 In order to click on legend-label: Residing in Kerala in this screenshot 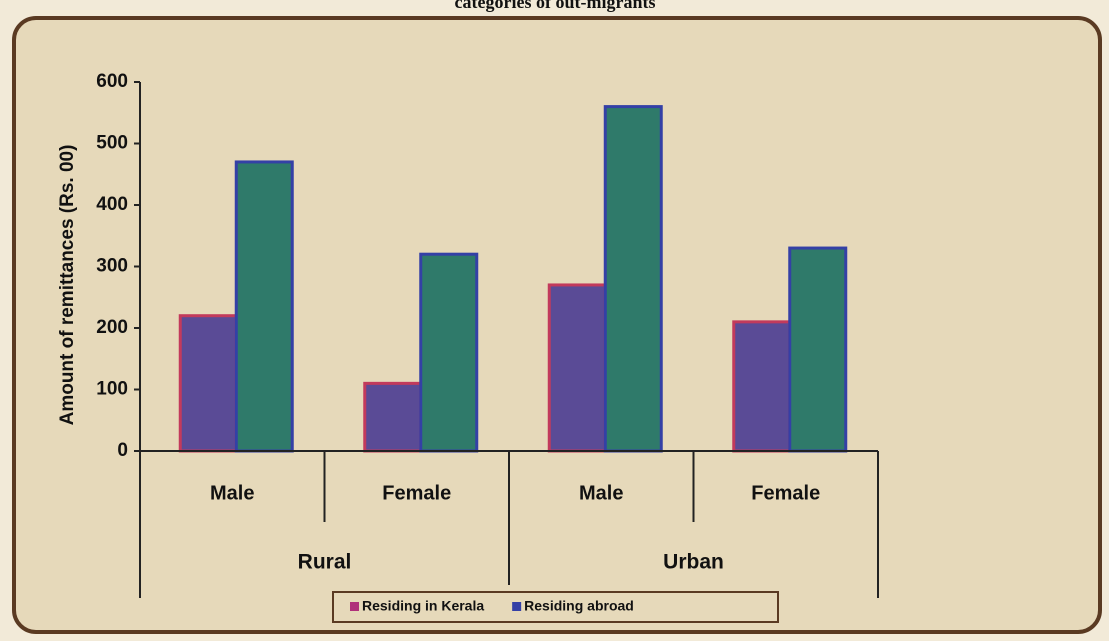, I will do `click(423, 606)`.